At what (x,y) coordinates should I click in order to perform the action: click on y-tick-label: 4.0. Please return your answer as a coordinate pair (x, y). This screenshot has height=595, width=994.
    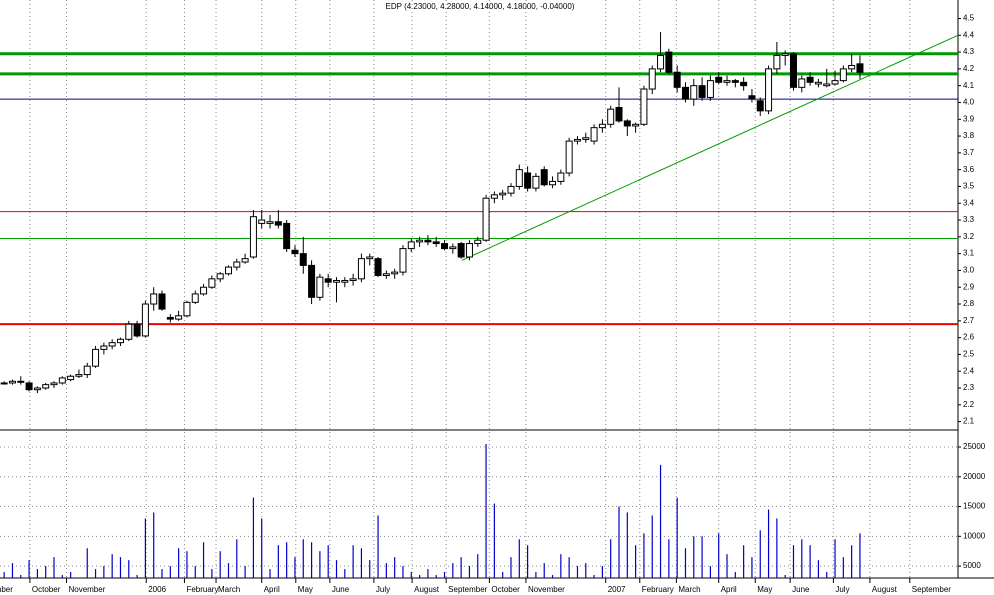
    Looking at the image, I should click on (969, 102).